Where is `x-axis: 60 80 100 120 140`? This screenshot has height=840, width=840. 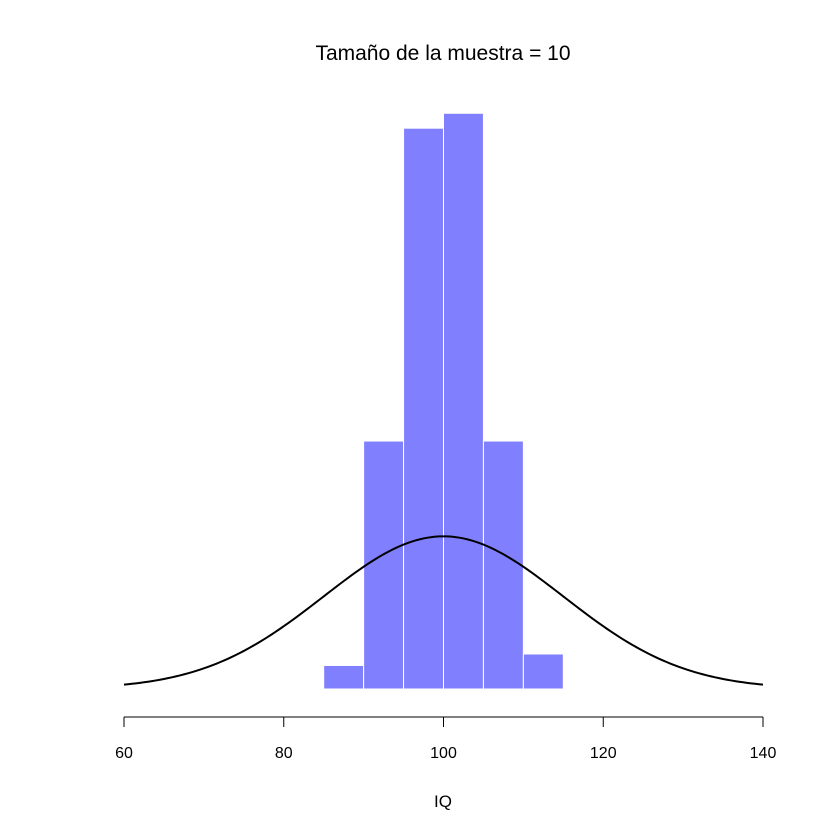 x-axis: 60 80 100 120 140 is located at coordinates (446, 739).